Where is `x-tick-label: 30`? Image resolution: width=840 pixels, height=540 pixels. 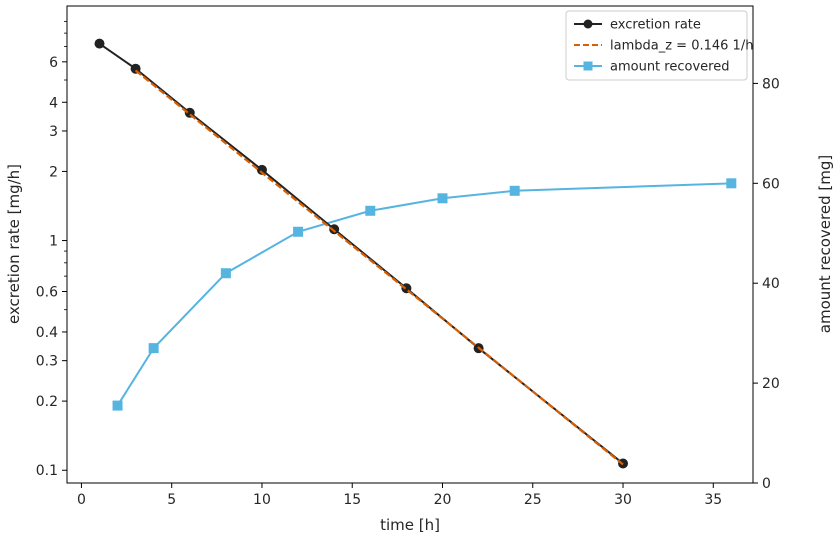 x-tick-label: 30 is located at coordinates (623, 500).